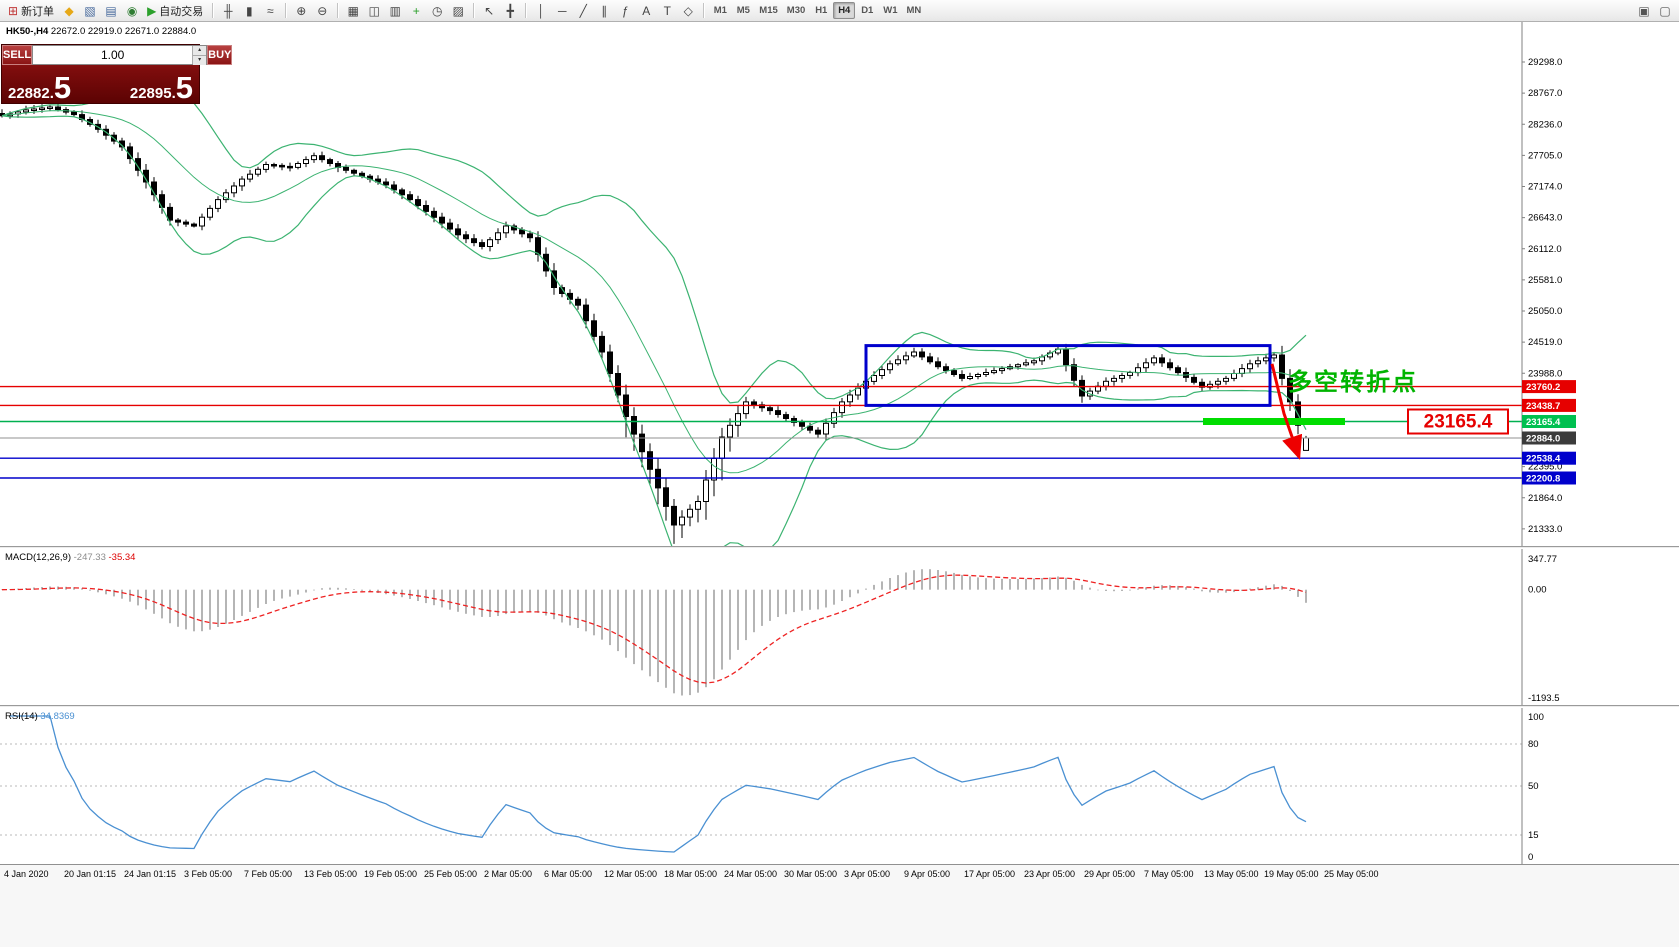 The image size is (1679, 947). I want to click on time-axis-label: 29 Apr 05:00, so click(1110, 874).